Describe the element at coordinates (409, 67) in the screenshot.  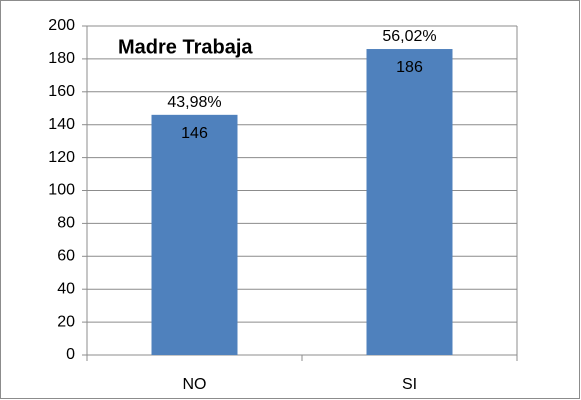
I see `data-label: 186` at that location.